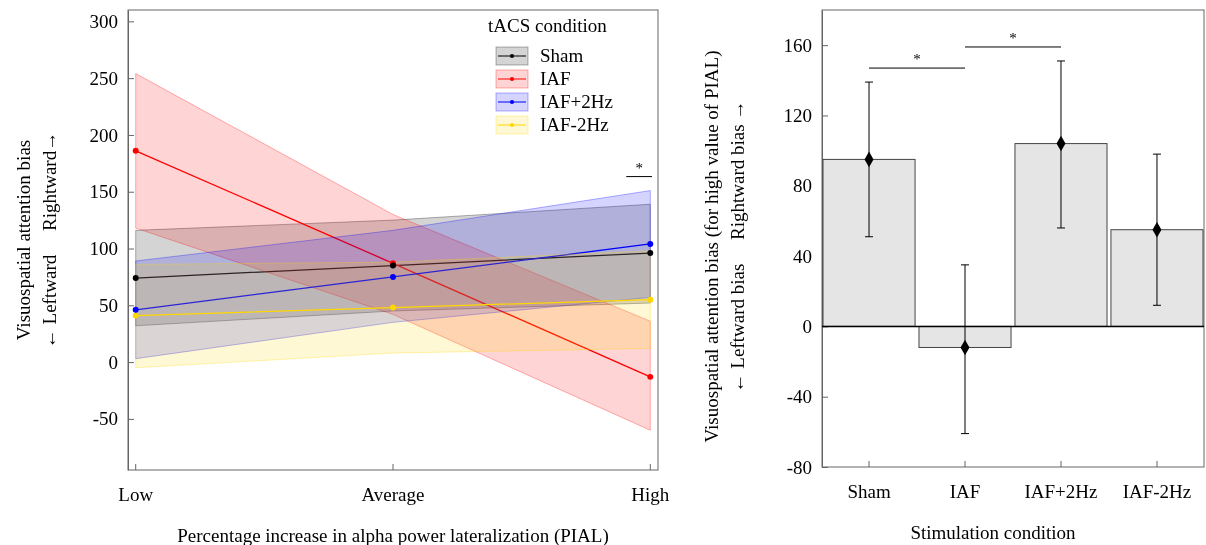 This screenshot has width=1206, height=545. Describe the element at coordinates (108, 305) in the screenshot. I see `y-tick-label: 50` at that location.